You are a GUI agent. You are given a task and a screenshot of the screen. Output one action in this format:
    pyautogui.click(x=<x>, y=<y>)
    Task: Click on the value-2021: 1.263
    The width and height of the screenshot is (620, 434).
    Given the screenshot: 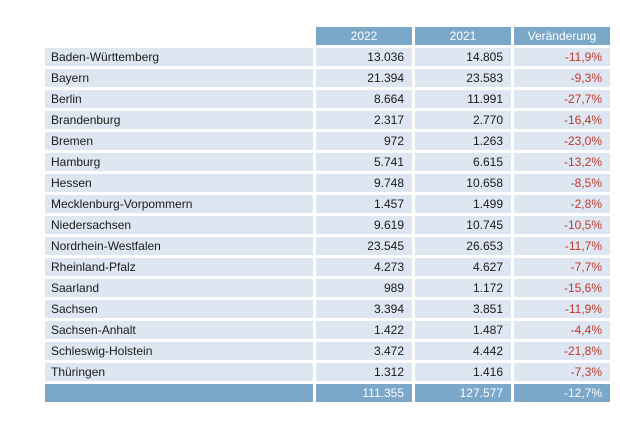 What is the action you would take?
    pyautogui.click(x=463, y=141)
    